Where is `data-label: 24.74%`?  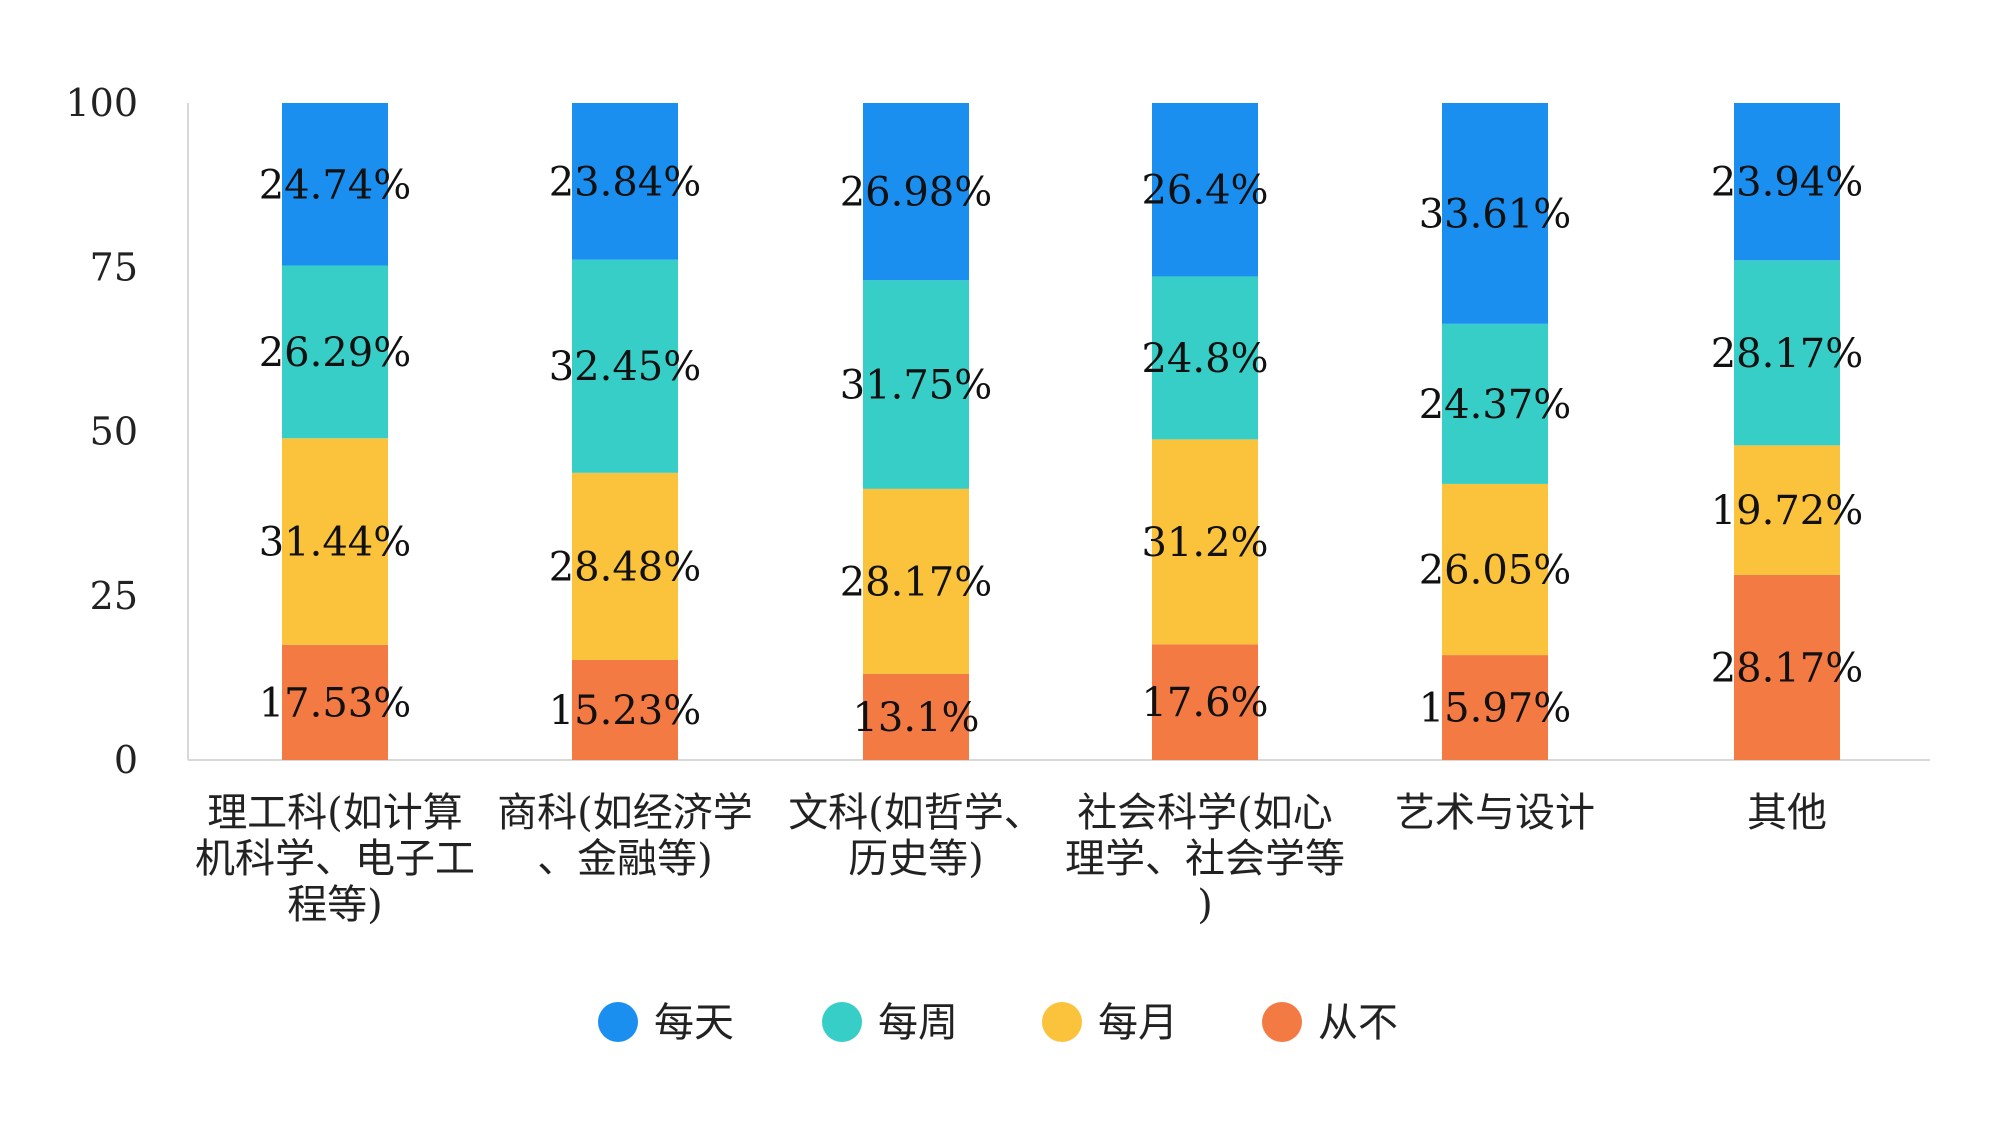
data-label: 24.74% is located at coordinates (335, 185).